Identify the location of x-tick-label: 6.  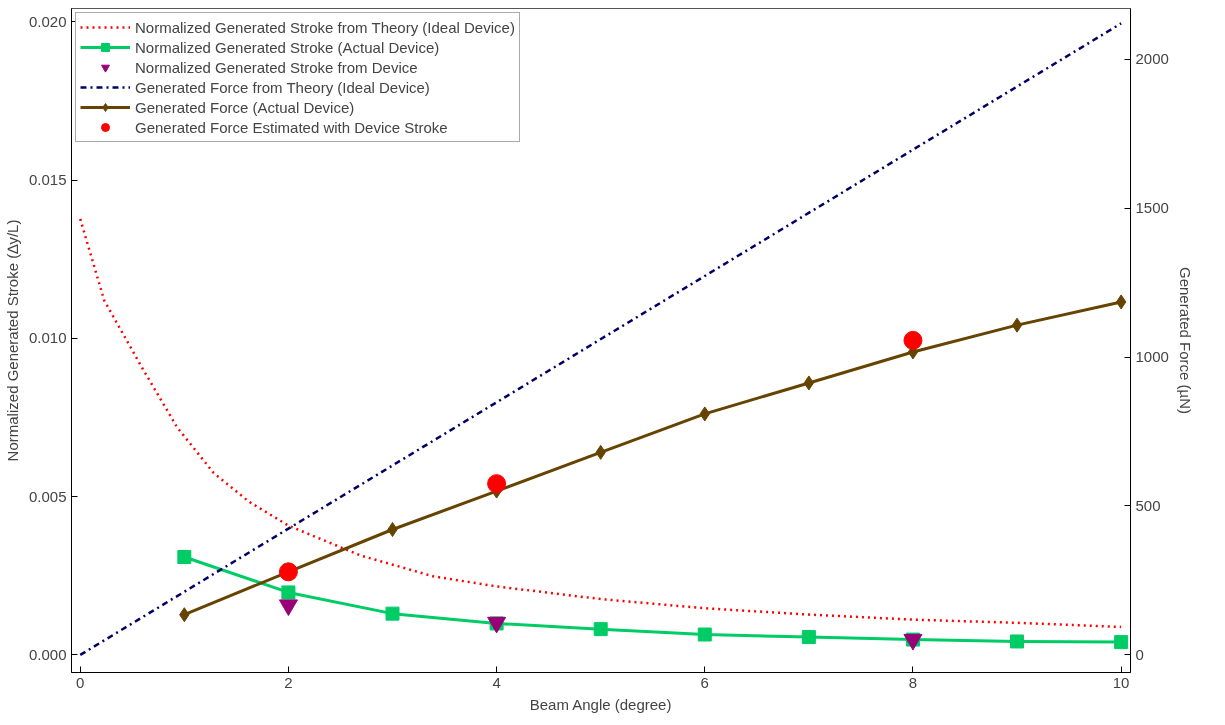
(704, 682).